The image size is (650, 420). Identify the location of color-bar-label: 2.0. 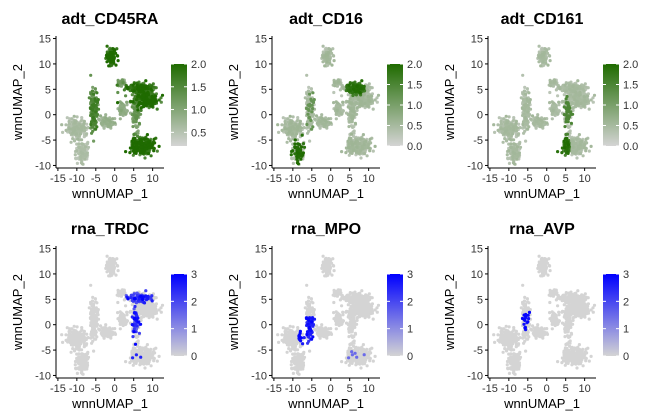
(198, 65).